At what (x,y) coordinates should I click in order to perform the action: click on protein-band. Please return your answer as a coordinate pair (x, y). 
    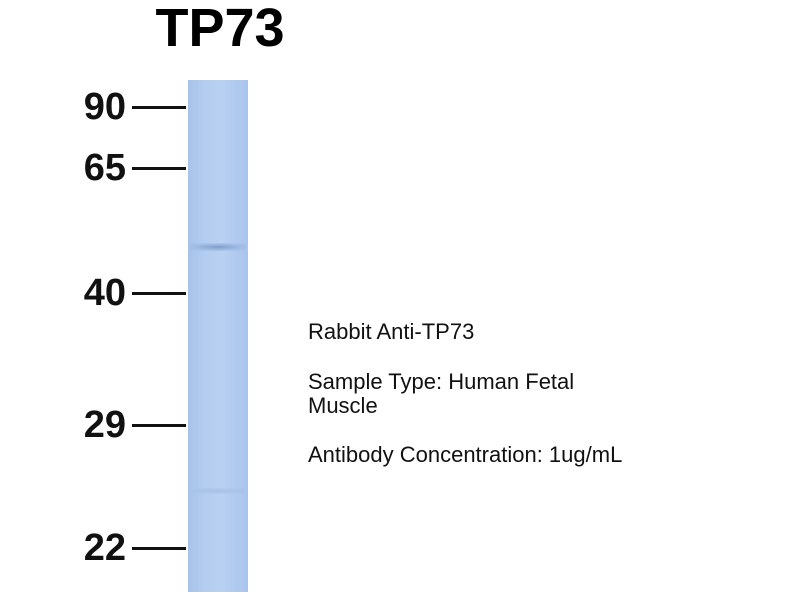
    Looking at the image, I should click on (218, 247).